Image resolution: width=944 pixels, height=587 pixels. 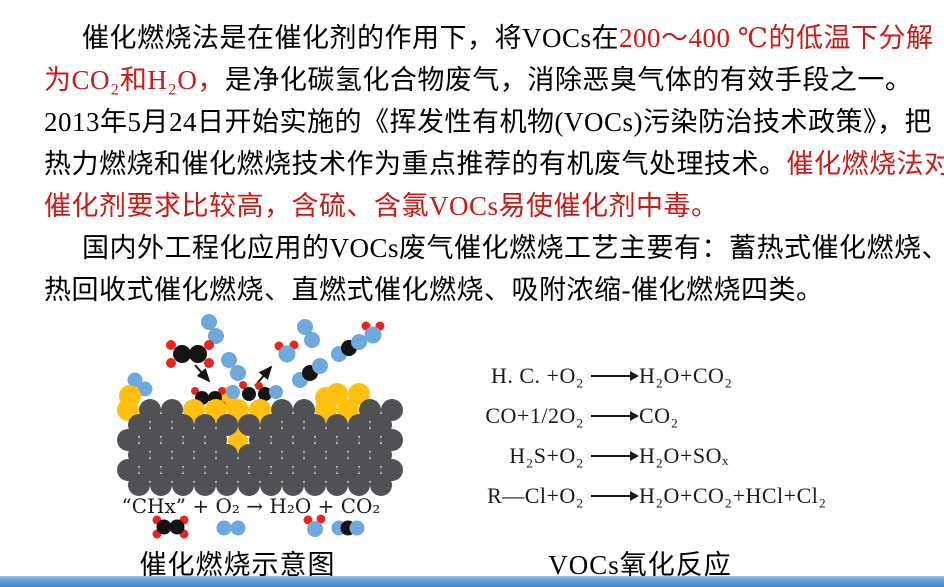 I want to click on surface-reaction-formula: “CHx” + O₂ → H₂O + CO₂, so click(x=251, y=506).